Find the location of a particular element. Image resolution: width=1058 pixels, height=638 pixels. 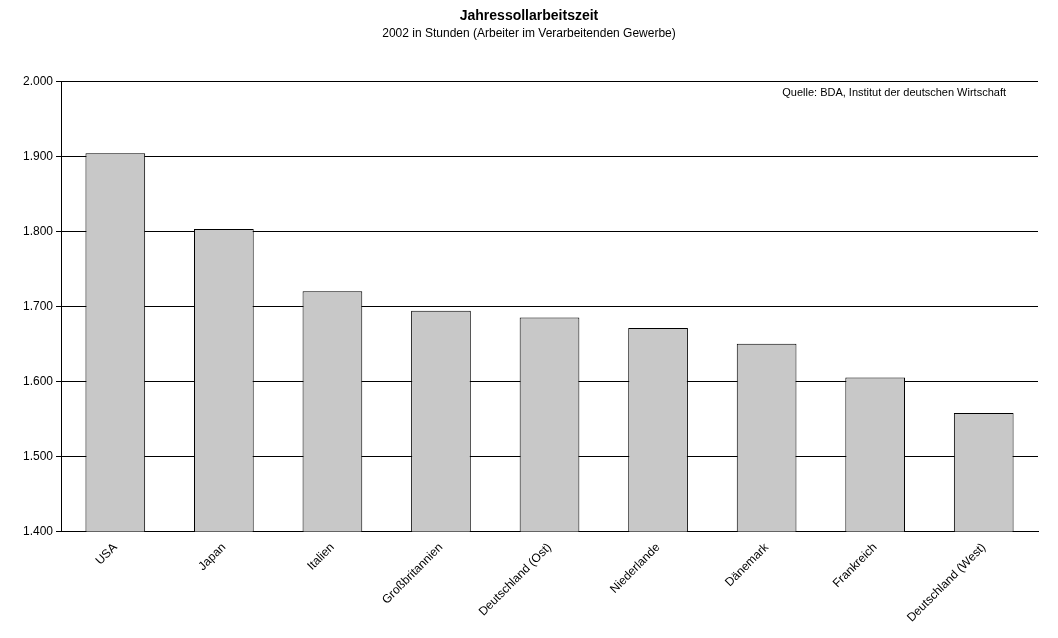

y-tick-label: 2.000 is located at coordinates (38, 80).